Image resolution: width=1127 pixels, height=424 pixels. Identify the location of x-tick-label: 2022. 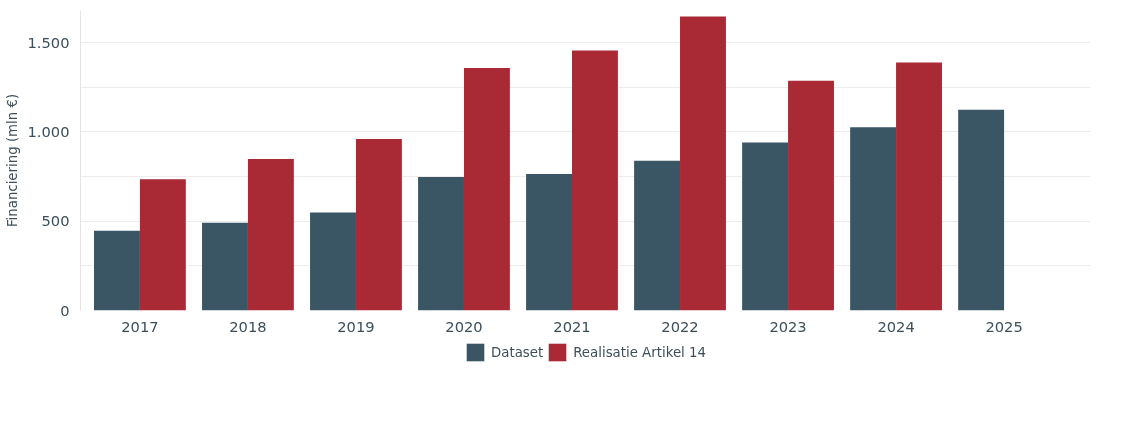
(680, 326).